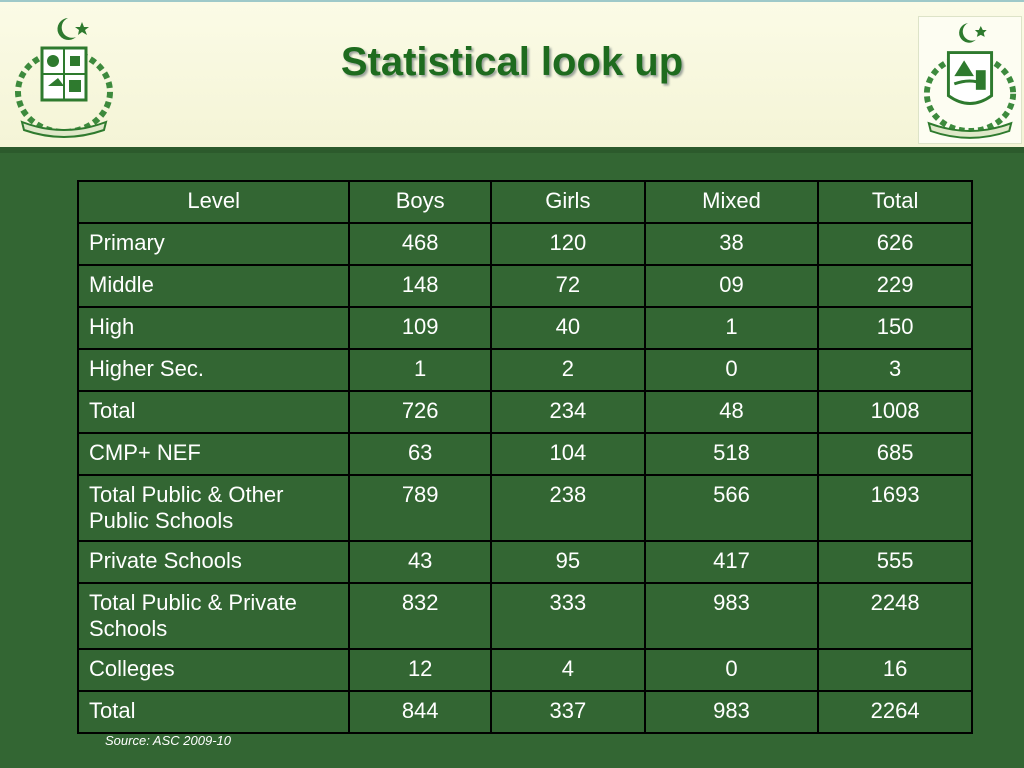 This screenshot has height=768, width=1024. What do you see at coordinates (420, 562) in the screenshot?
I see `boys-cell: 43` at bounding box center [420, 562].